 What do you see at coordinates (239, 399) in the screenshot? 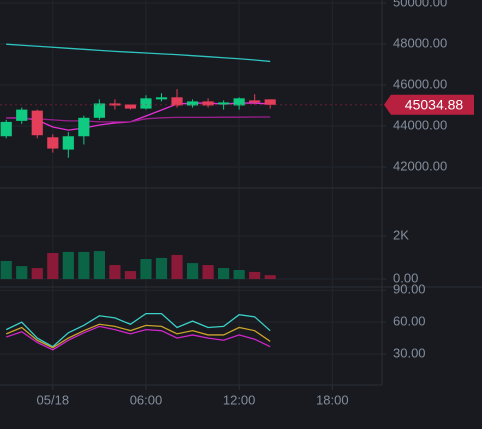
I see `x-tick-label: 12:00` at bounding box center [239, 399].